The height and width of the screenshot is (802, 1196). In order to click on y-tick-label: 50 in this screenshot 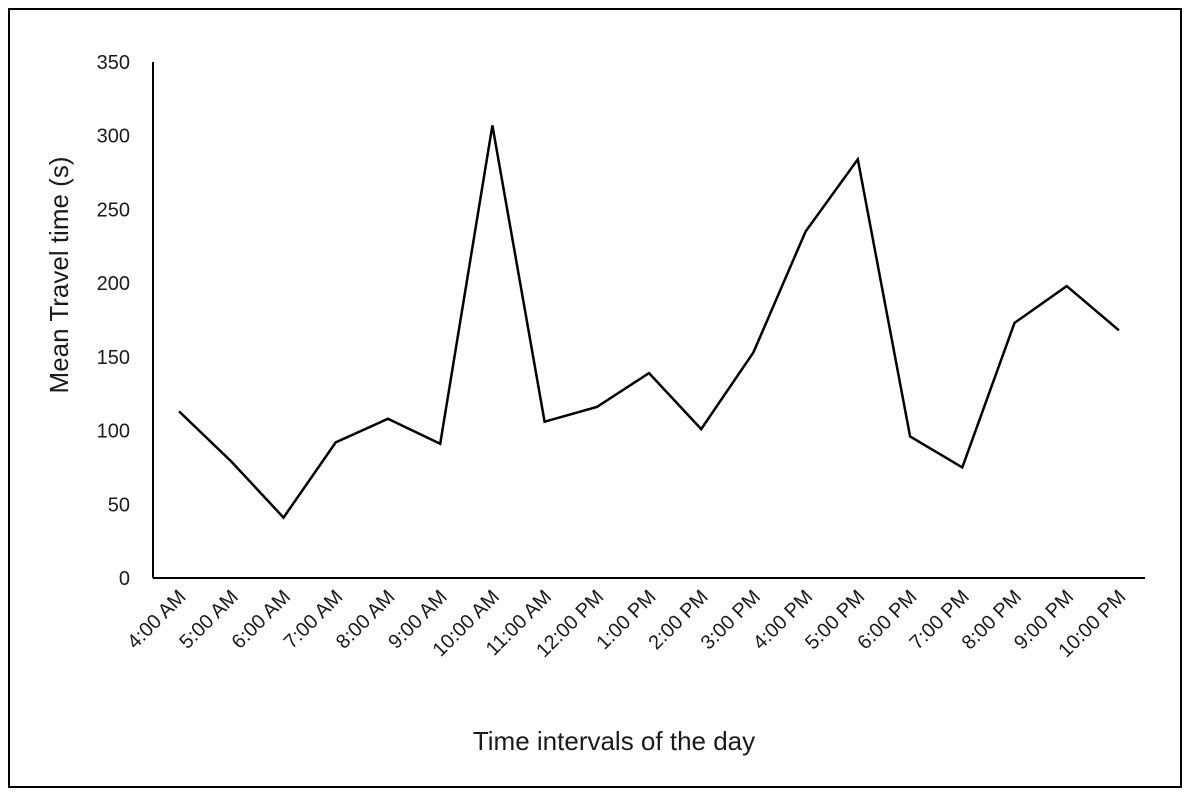, I will do `click(119, 505)`.